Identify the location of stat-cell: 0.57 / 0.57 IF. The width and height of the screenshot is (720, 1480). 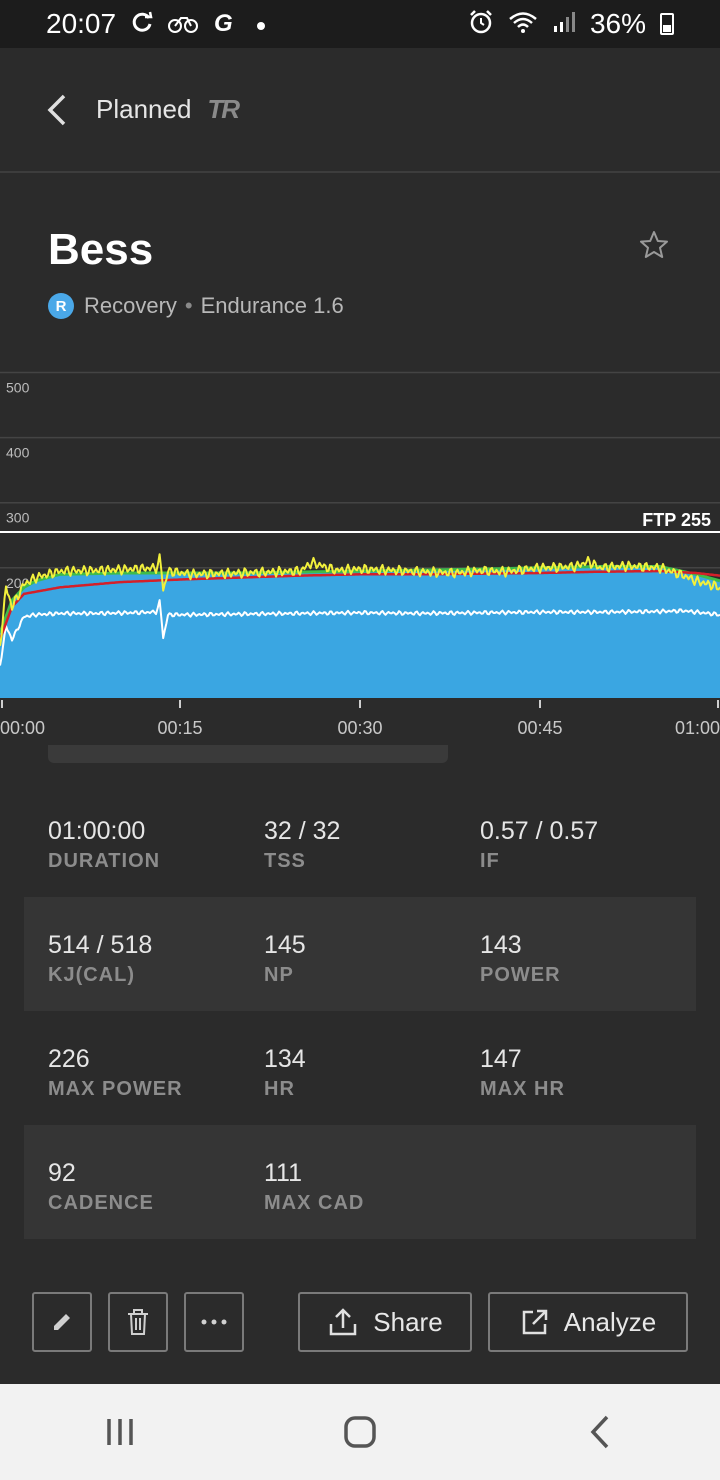
(588, 857).